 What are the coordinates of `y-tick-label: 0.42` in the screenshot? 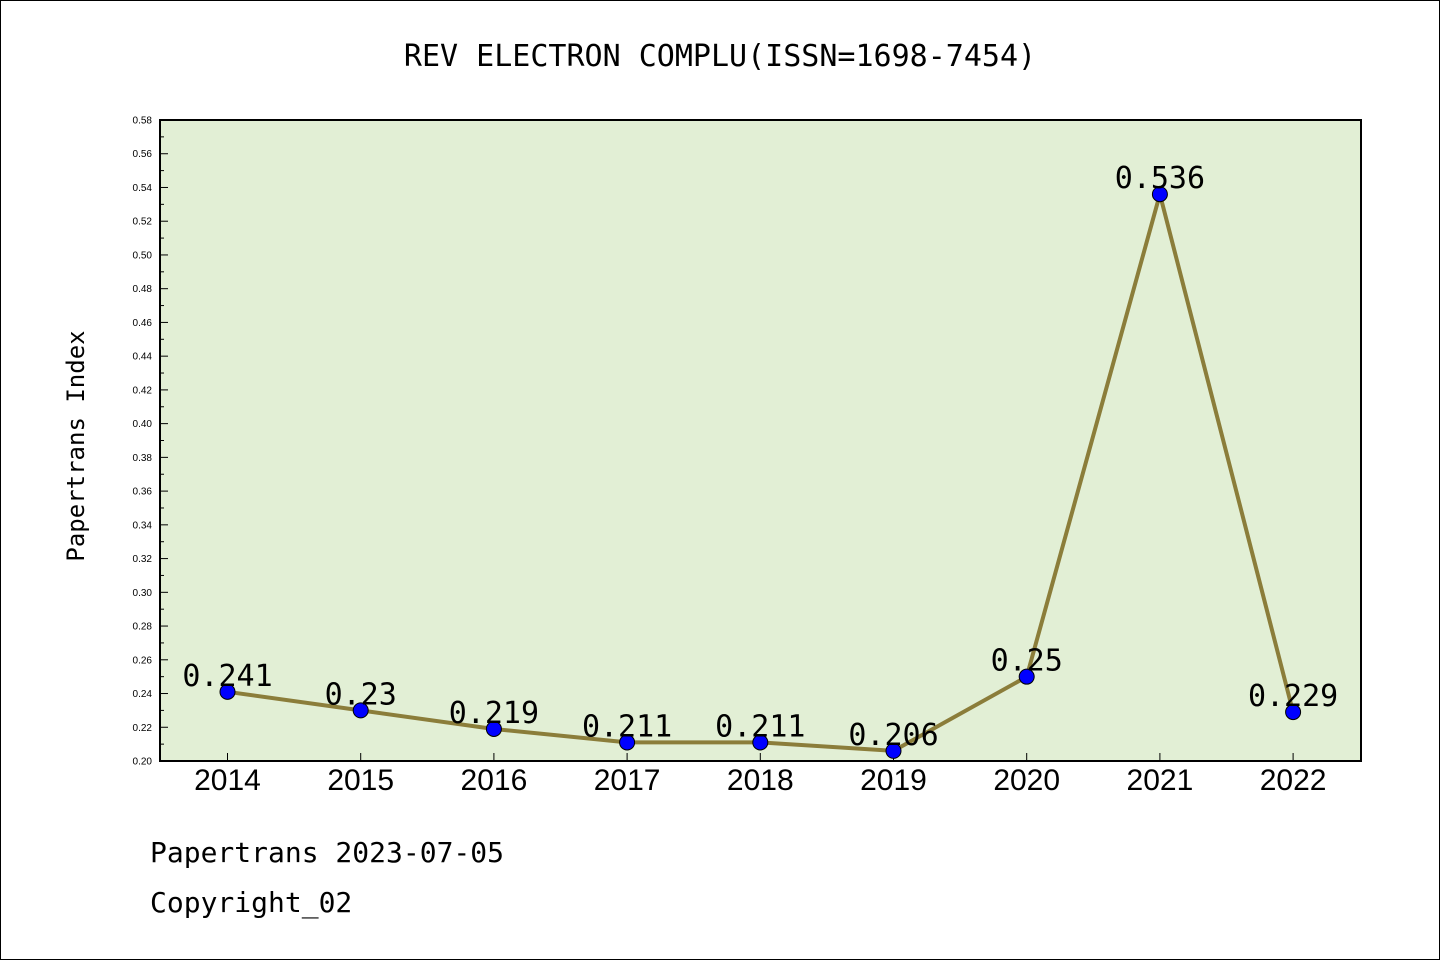 It's located at (143, 390).